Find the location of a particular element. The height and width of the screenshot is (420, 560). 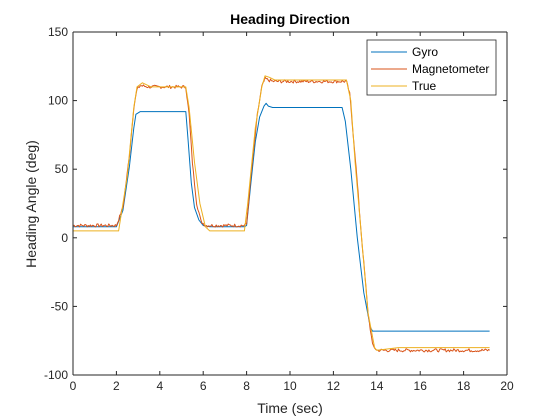

y-tick-label: 150 is located at coordinates (58, 32).